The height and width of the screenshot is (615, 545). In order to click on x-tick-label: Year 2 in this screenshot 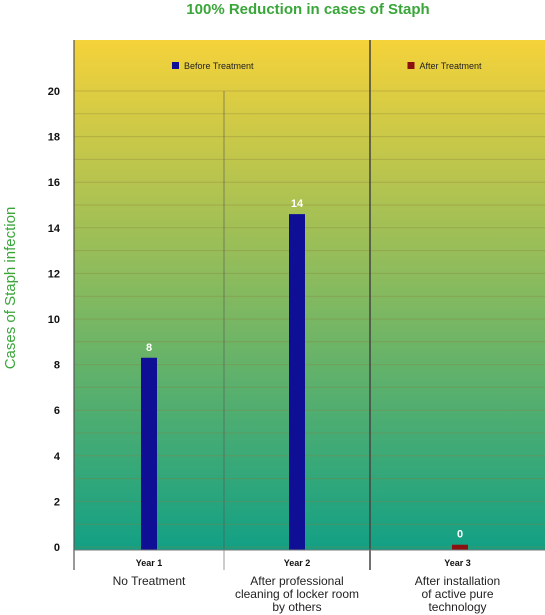, I will do `click(297, 563)`.